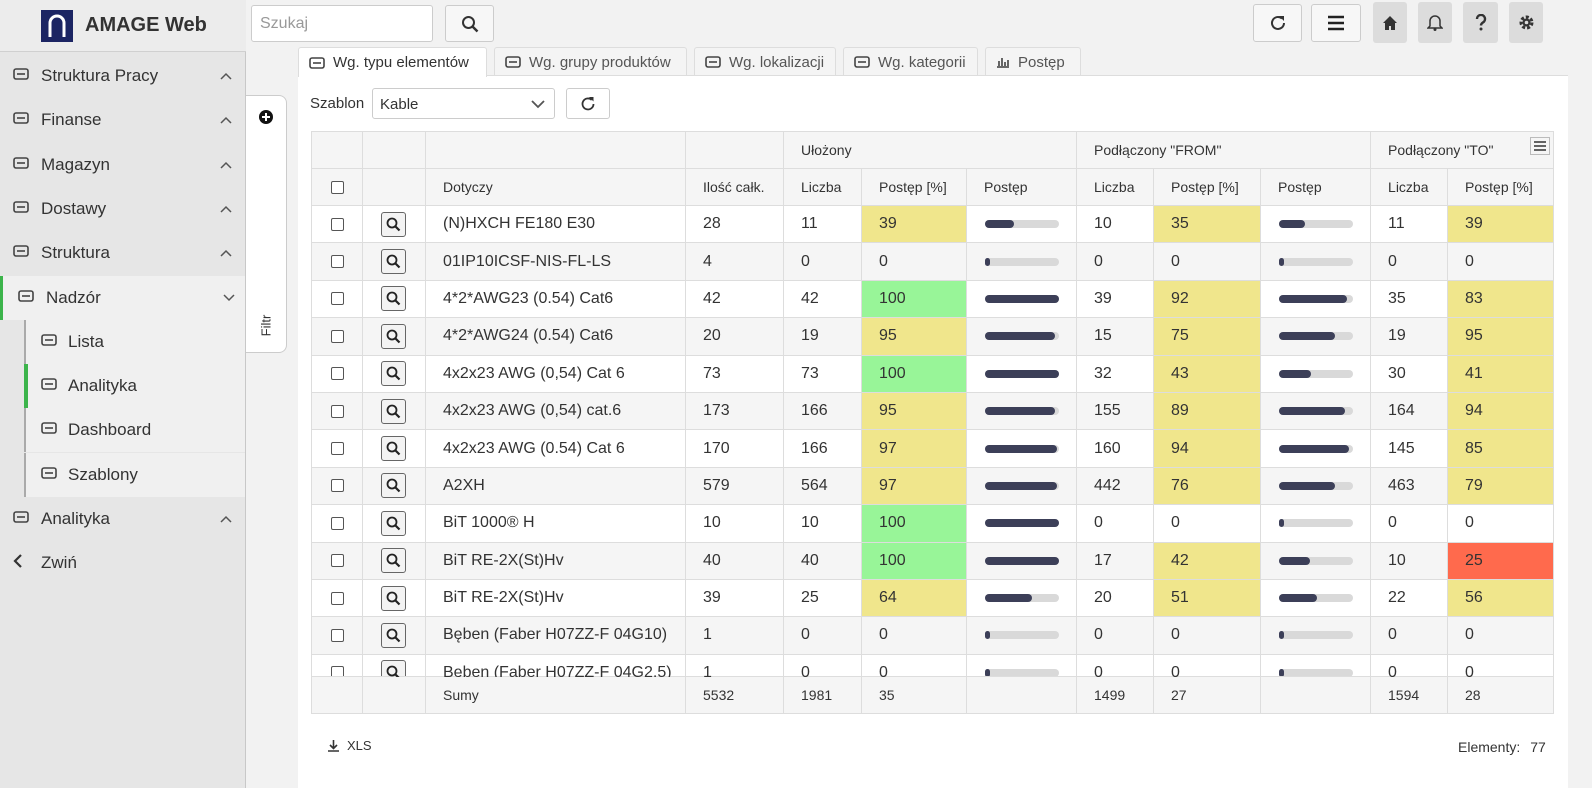  What do you see at coordinates (1500, 373) in the screenshot?
I see `percent-cell: 41` at bounding box center [1500, 373].